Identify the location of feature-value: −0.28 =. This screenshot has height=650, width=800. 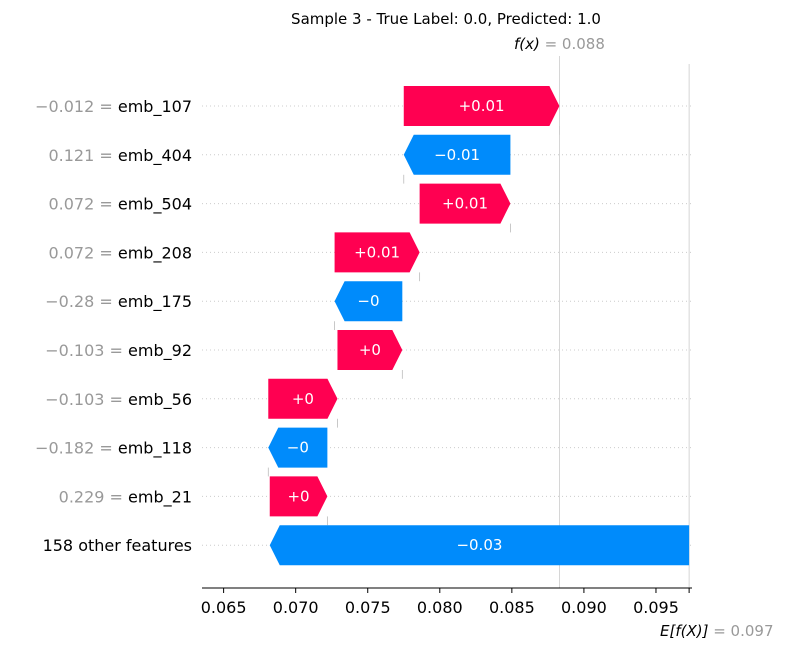
(81, 301).